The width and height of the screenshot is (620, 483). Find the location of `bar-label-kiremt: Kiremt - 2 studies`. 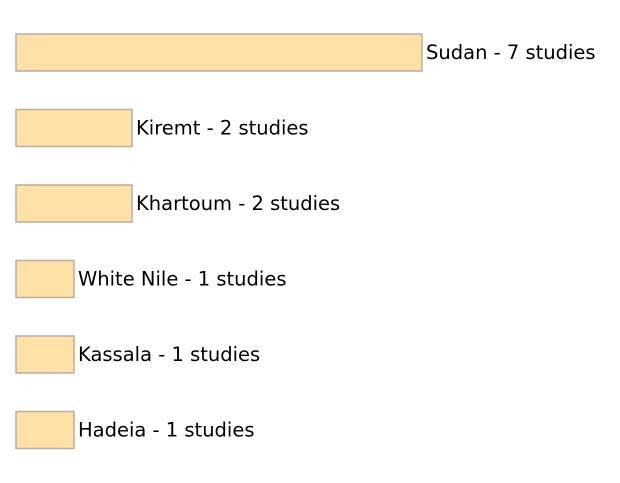

bar-label-kiremt: Kiremt - 2 studies is located at coordinates (222, 128).